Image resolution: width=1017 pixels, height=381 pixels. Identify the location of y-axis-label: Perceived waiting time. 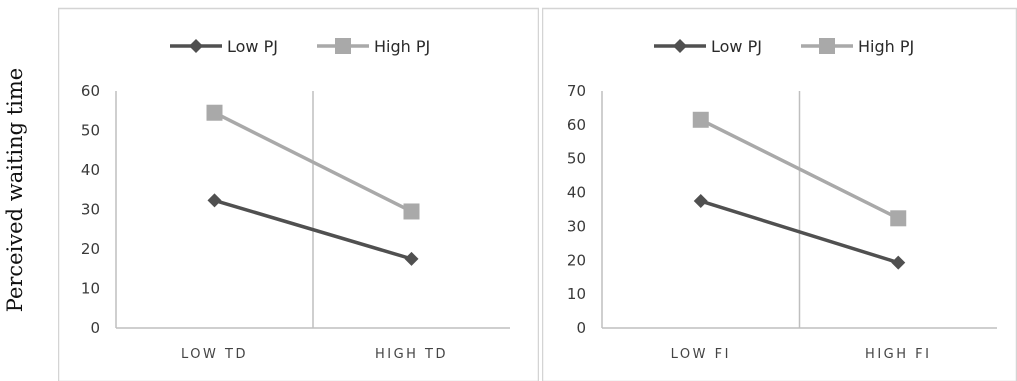
(15, 190).